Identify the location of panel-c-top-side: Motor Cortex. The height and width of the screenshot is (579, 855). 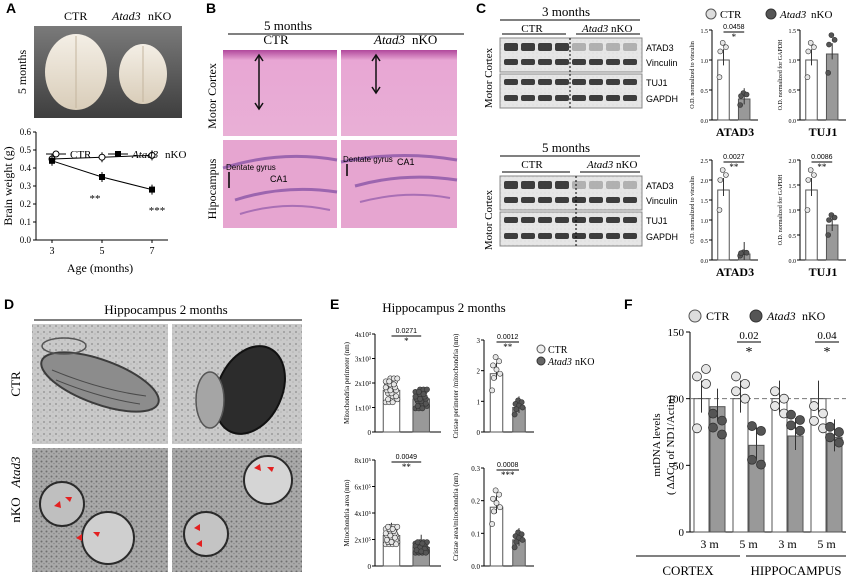
(489, 77).